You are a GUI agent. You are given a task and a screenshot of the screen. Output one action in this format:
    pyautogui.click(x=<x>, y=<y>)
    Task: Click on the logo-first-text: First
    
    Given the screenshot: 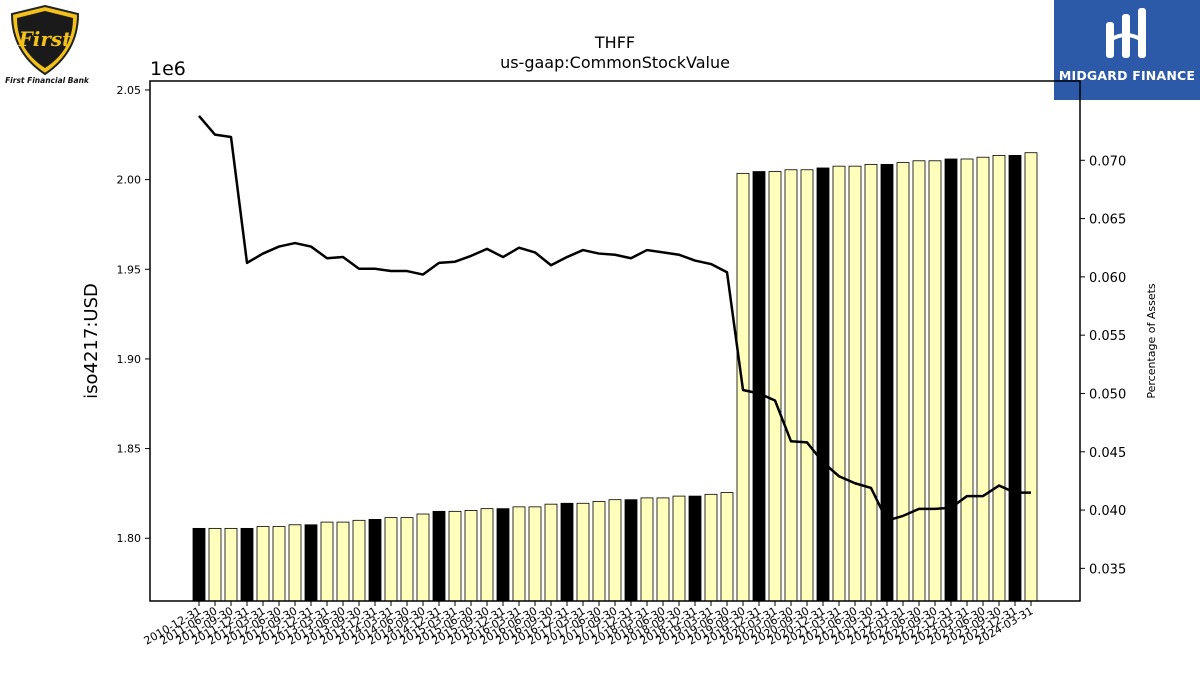 What is the action you would take?
    pyautogui.click(x=45, y=39)
    